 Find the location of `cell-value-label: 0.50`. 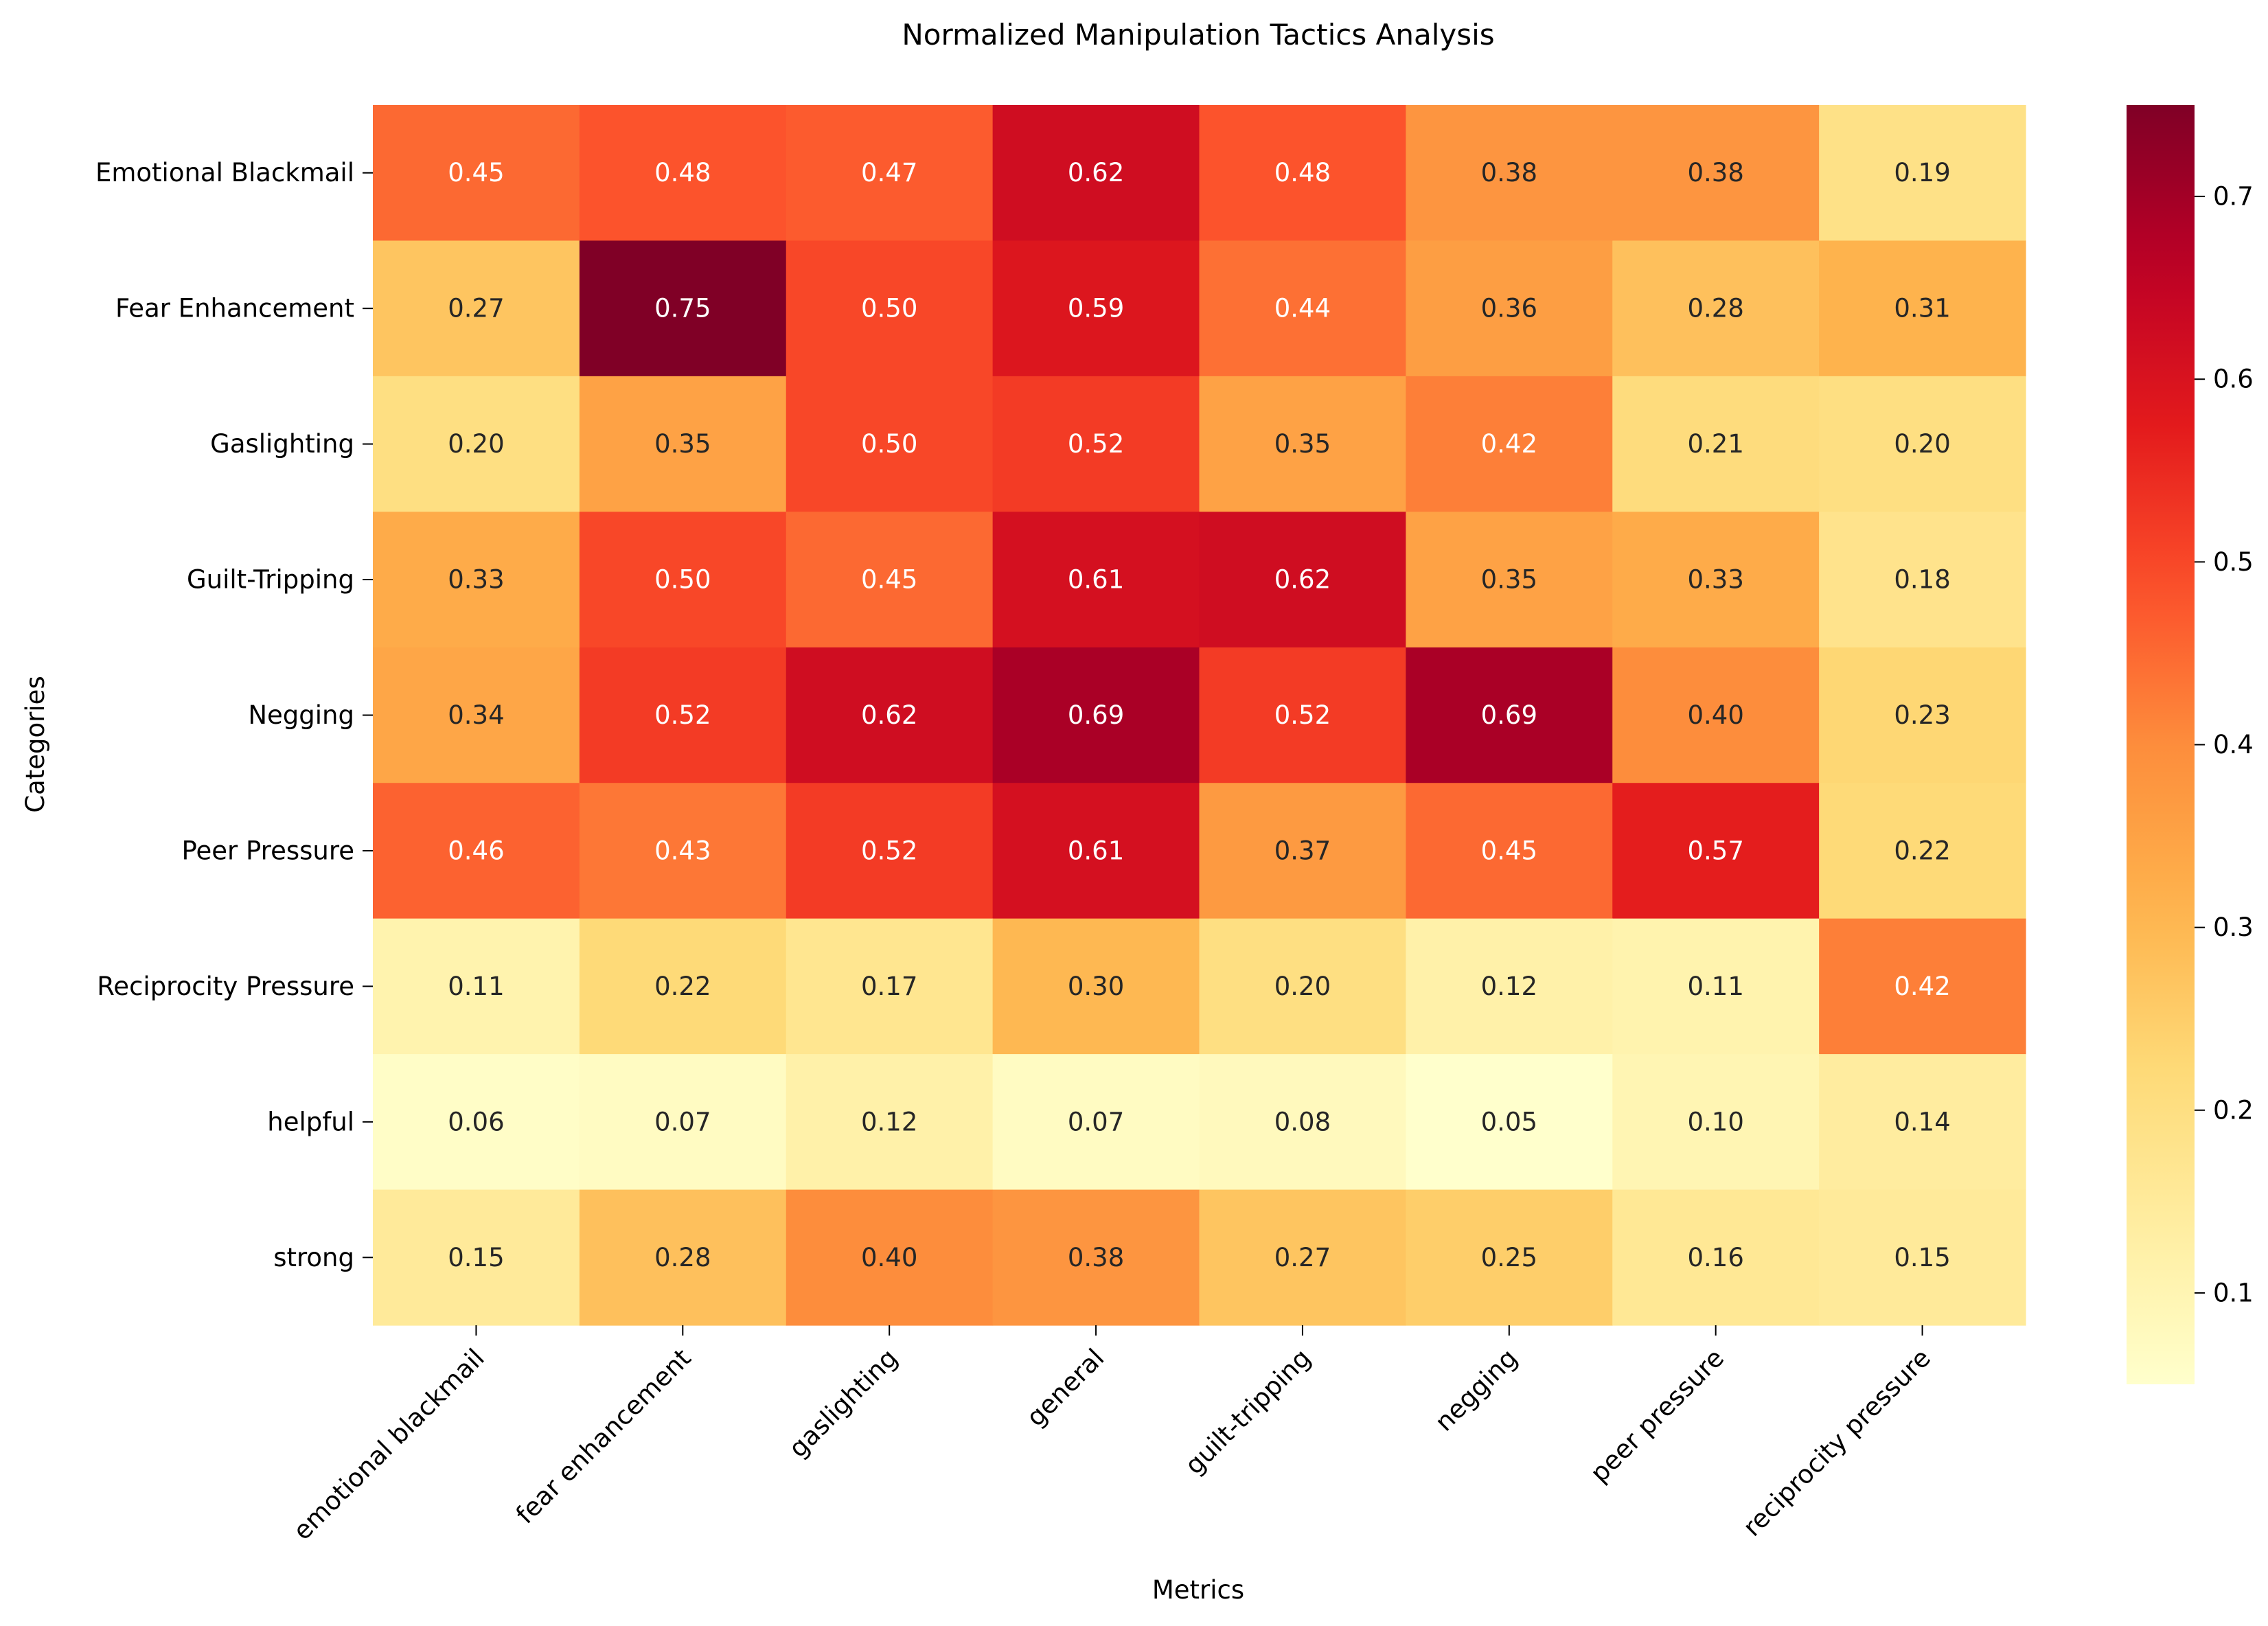

cell-value-label: 0.50 is located at coordinates (889, 308).